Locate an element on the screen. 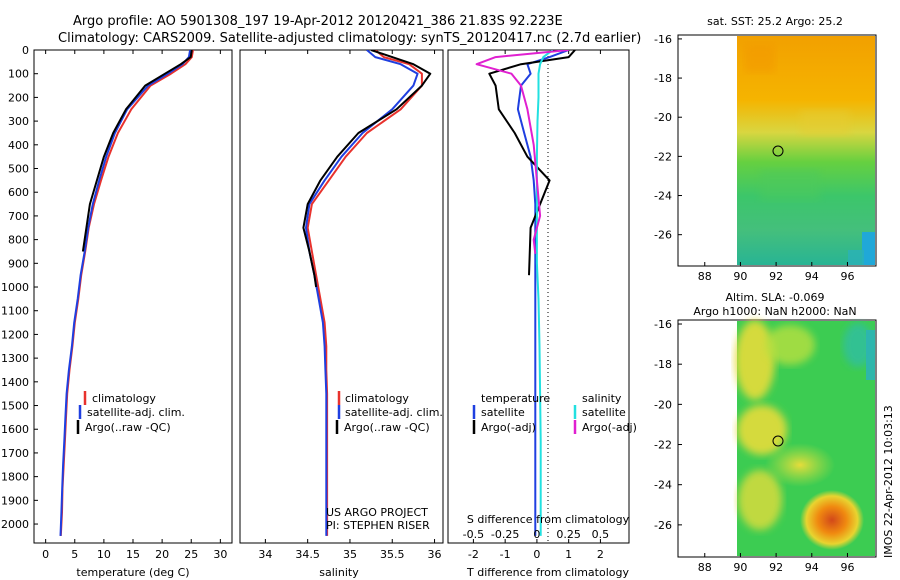 The height and width of the screenshot is (580, 900). depth-tick-label: 1600 is located at coordinates (15, 429).